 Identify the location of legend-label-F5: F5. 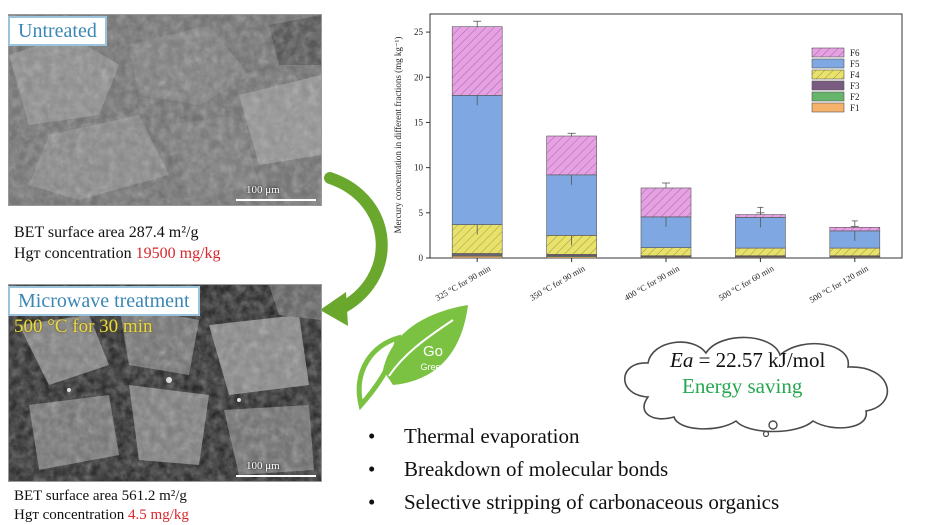
(855, 64).